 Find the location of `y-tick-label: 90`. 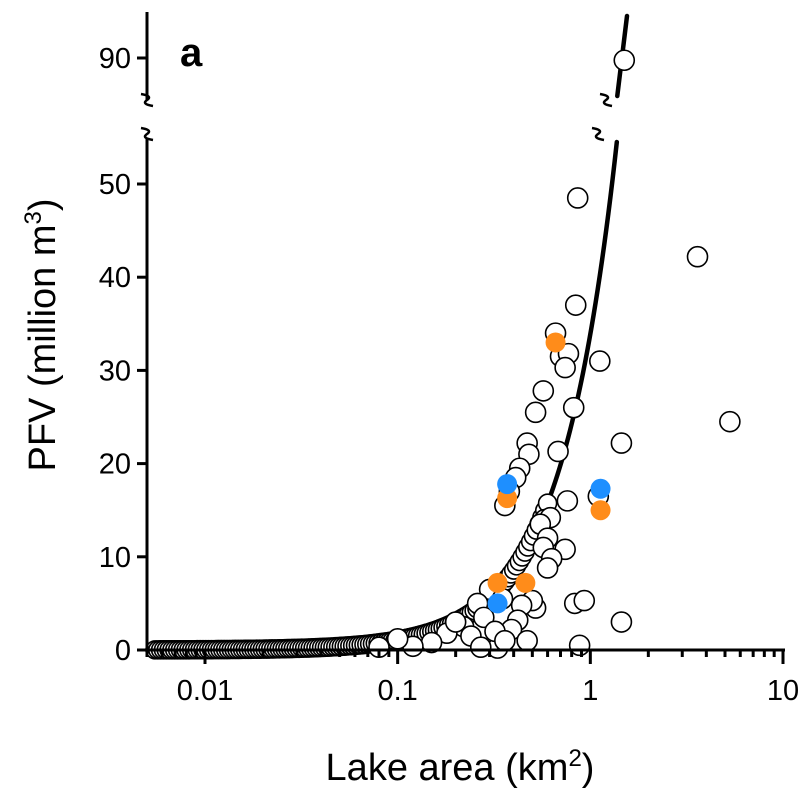

y-tick-label: 90 is located at coordinates (115, 59).